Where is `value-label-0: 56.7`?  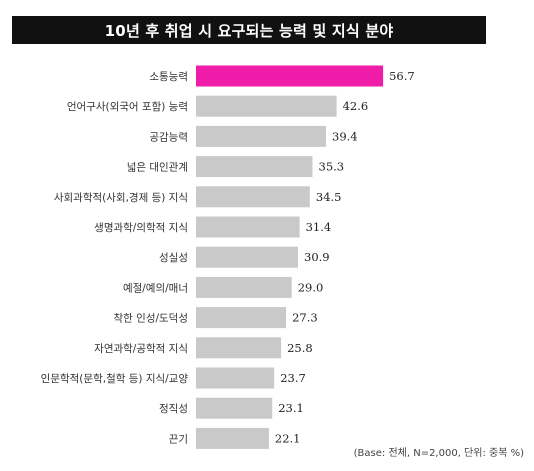 value-label-0: 56.7 is located at coordinates (402, 76).